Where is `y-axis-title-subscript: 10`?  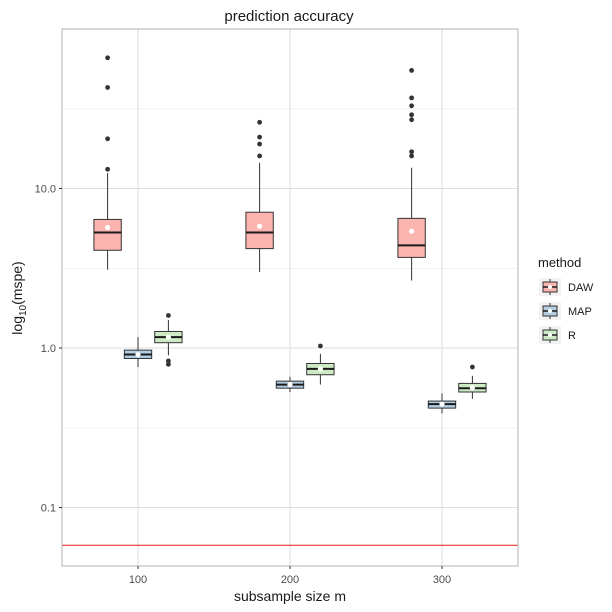
y-axis-title-subscript: 10 is located at coordinates (23, 310).